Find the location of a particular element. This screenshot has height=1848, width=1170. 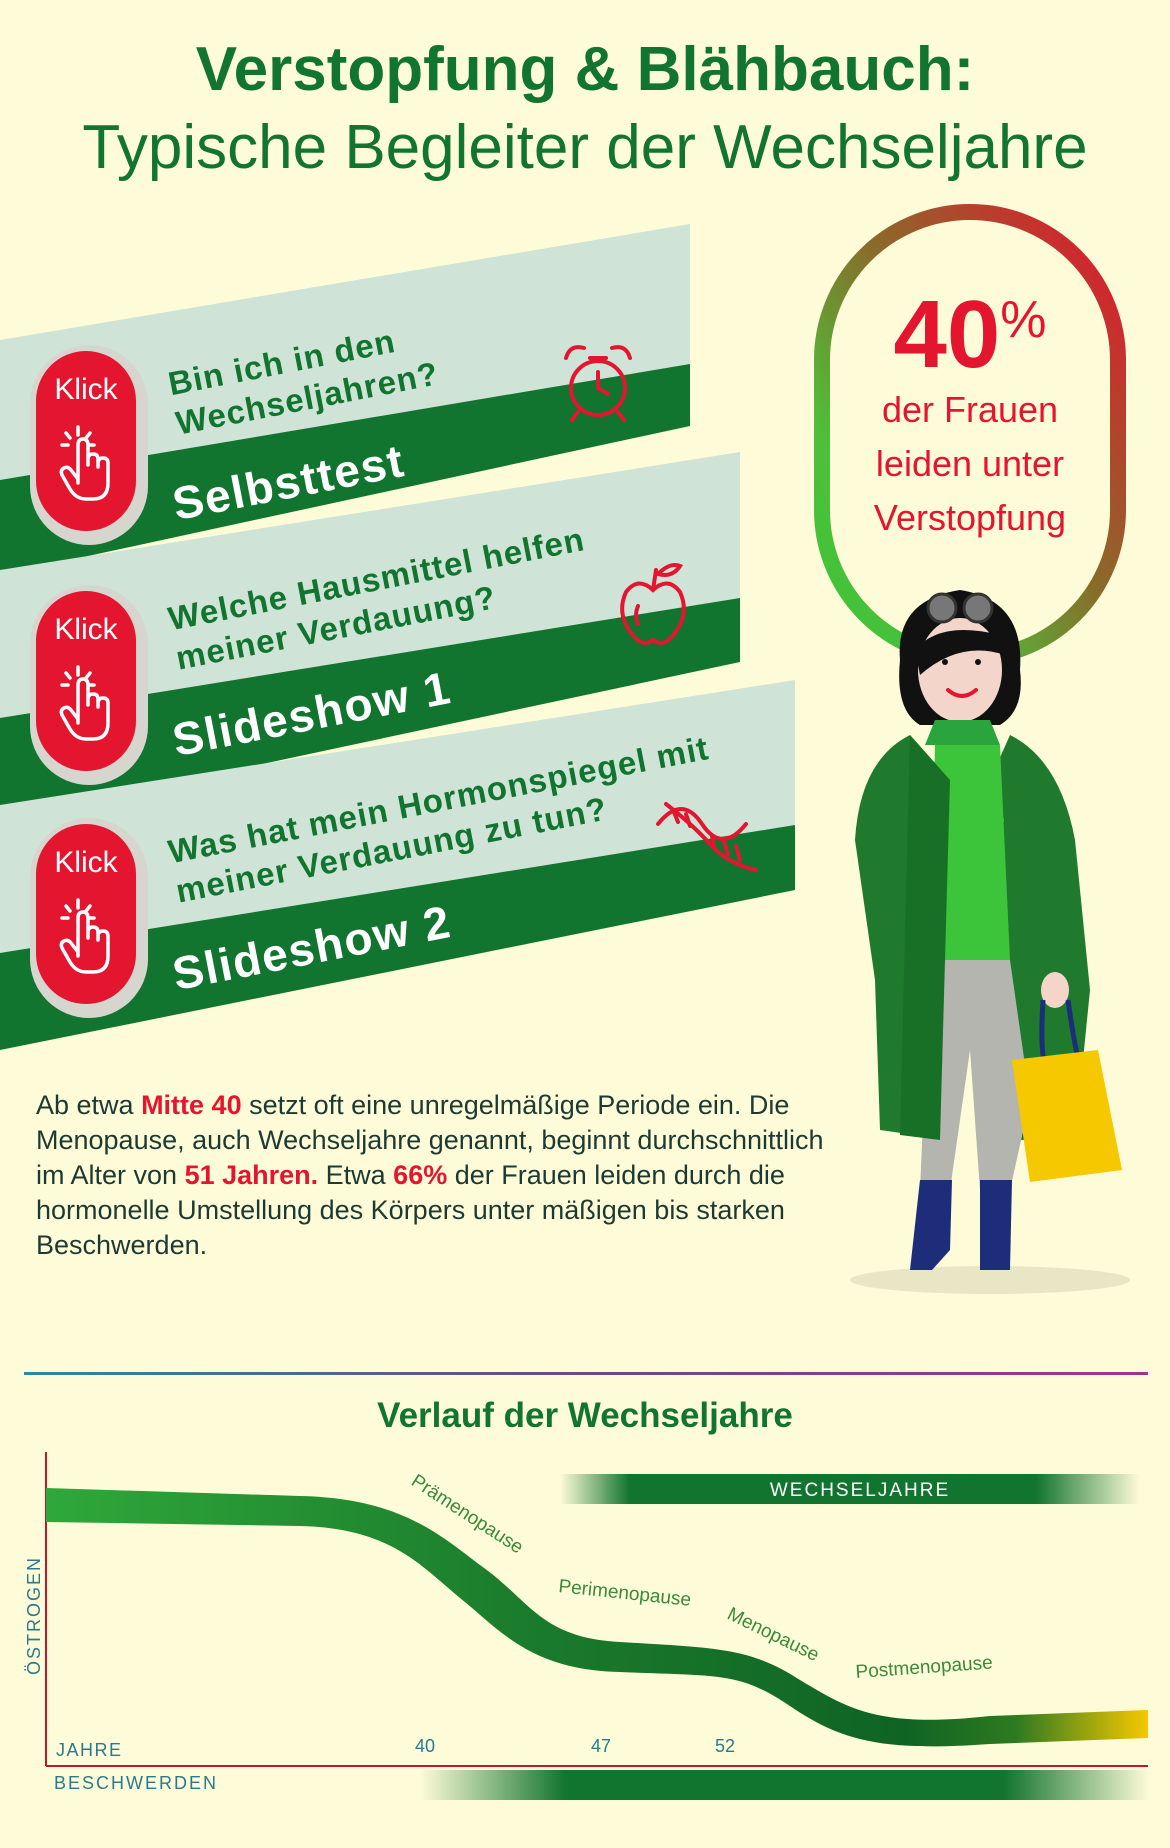

phase-label: Postmenopause is located at coordinates (924, 1667).